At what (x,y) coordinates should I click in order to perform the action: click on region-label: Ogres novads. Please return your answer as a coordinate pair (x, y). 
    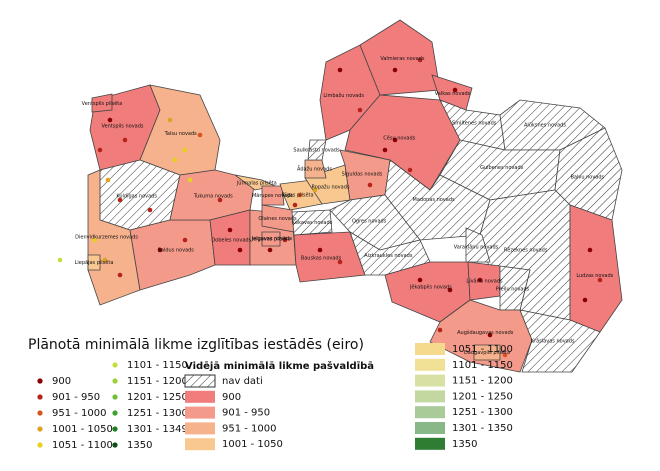
    Looking at the image, I should click on (369, 222).